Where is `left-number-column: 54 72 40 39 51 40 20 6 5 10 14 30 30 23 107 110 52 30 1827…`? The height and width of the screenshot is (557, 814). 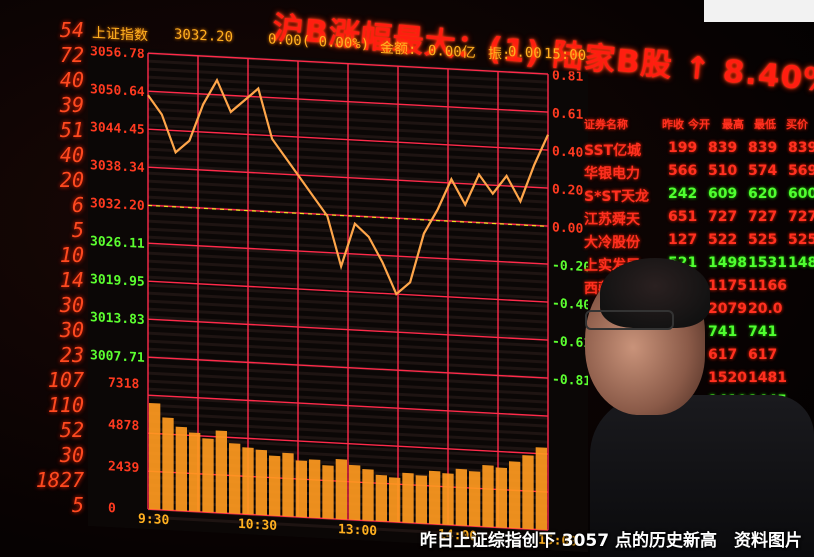
left-number-column: 54 72 40 39 51 40 20 6 5 10 14 30 30 23 107 110 52 30 1827… is located at coordinates (49, 278).